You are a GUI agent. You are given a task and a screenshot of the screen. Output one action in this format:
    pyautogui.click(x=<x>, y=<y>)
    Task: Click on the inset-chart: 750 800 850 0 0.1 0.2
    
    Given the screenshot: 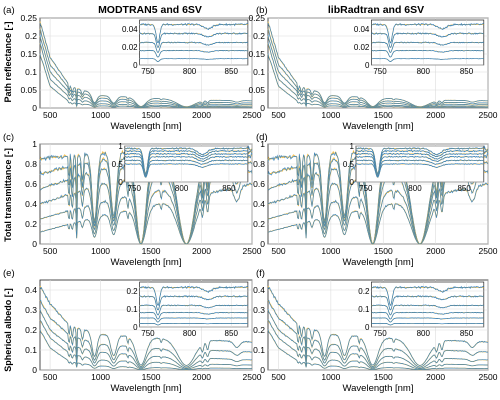 What is the action you would take?
    pyautogui.click(x=421, y=309)
    